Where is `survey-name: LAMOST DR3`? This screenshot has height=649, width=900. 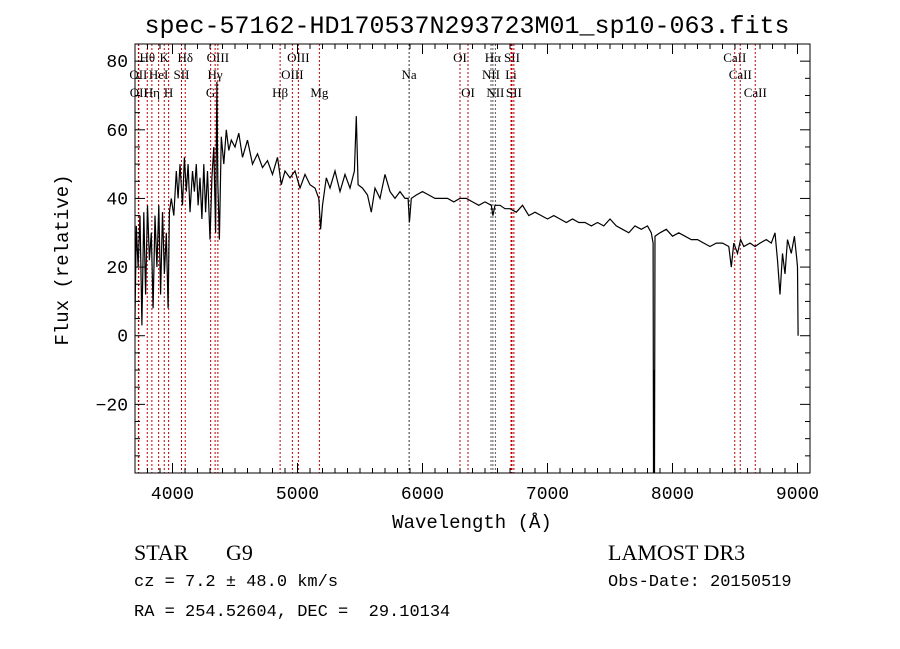 survey-name: LAMOST DR3 is located at coordinates (677, 552).